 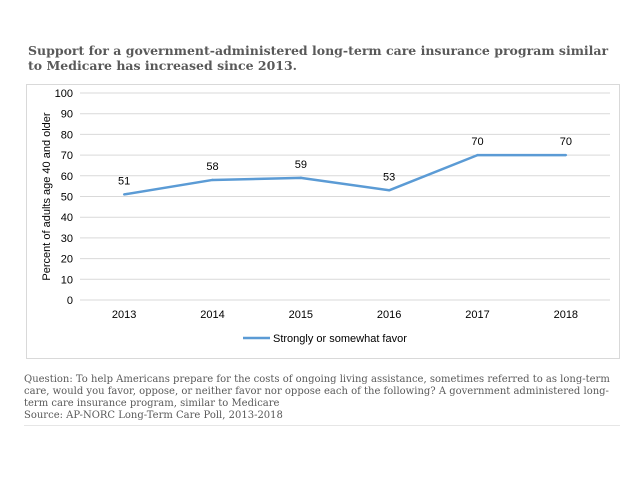 I want to click on y-axis-ticks: 0 10 20 30 40 50 60 70 80 90 100, so click(x=64, y=197).